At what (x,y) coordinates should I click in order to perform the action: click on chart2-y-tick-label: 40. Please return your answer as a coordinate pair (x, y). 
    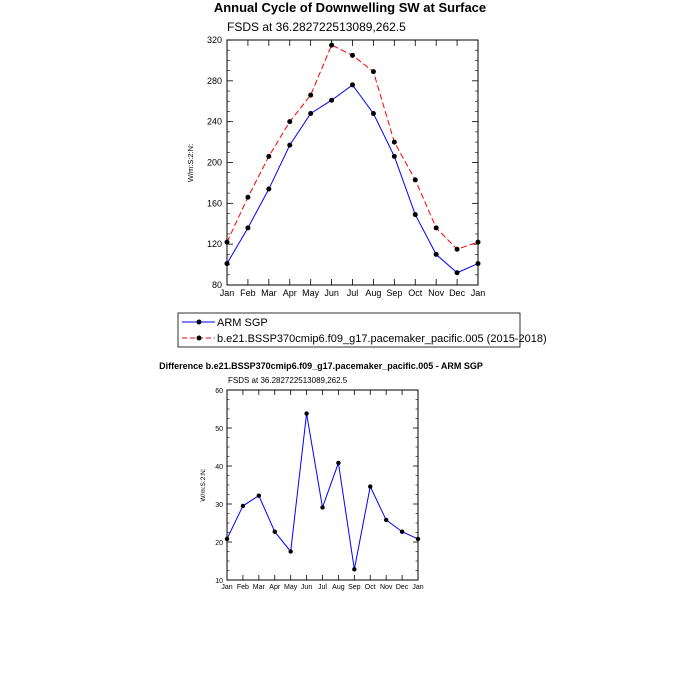
    Looking at the image, I should click on (219, 467).